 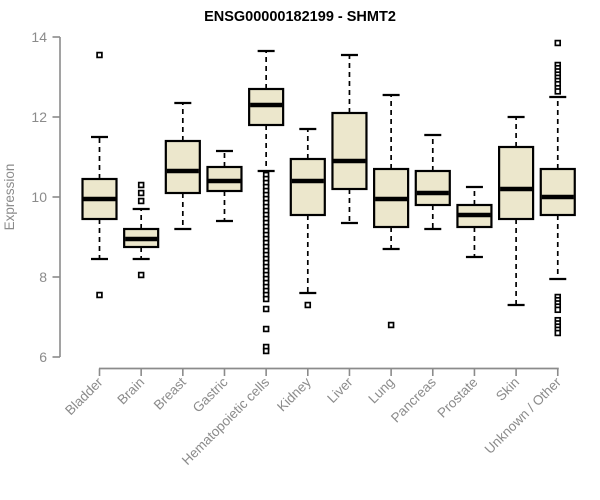 I want to click on boxplot-group-liver, so click(x=349, y=139).